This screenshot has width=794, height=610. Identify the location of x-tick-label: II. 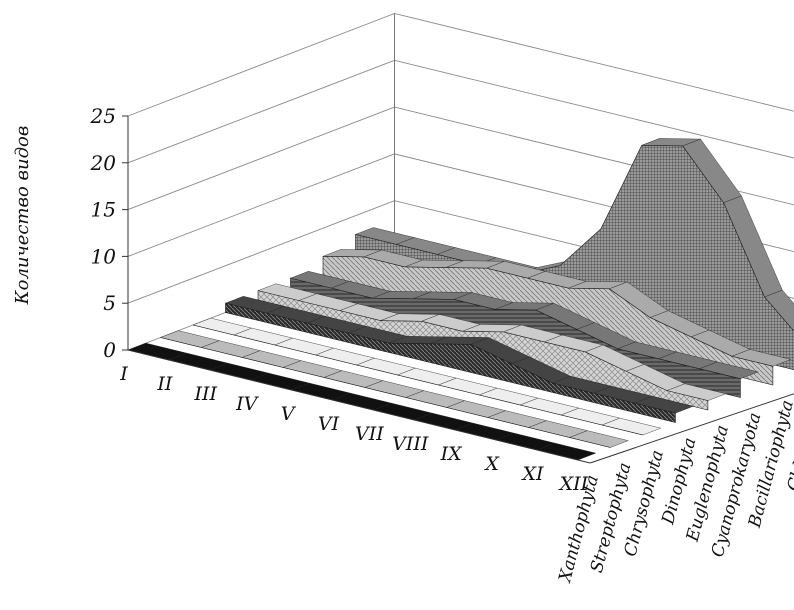
(164, 384).